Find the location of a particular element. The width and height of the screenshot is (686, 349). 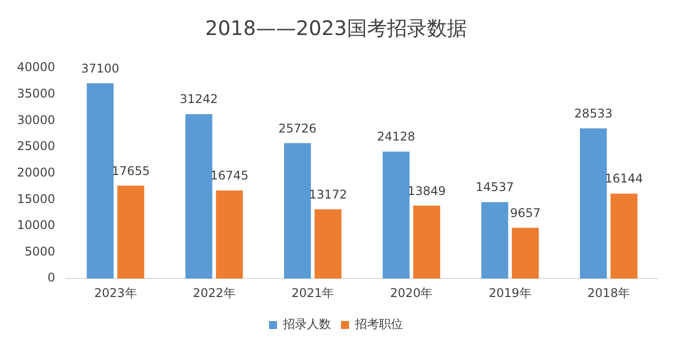

legend-label: 招考职位 is located at coordinates (378, 324).